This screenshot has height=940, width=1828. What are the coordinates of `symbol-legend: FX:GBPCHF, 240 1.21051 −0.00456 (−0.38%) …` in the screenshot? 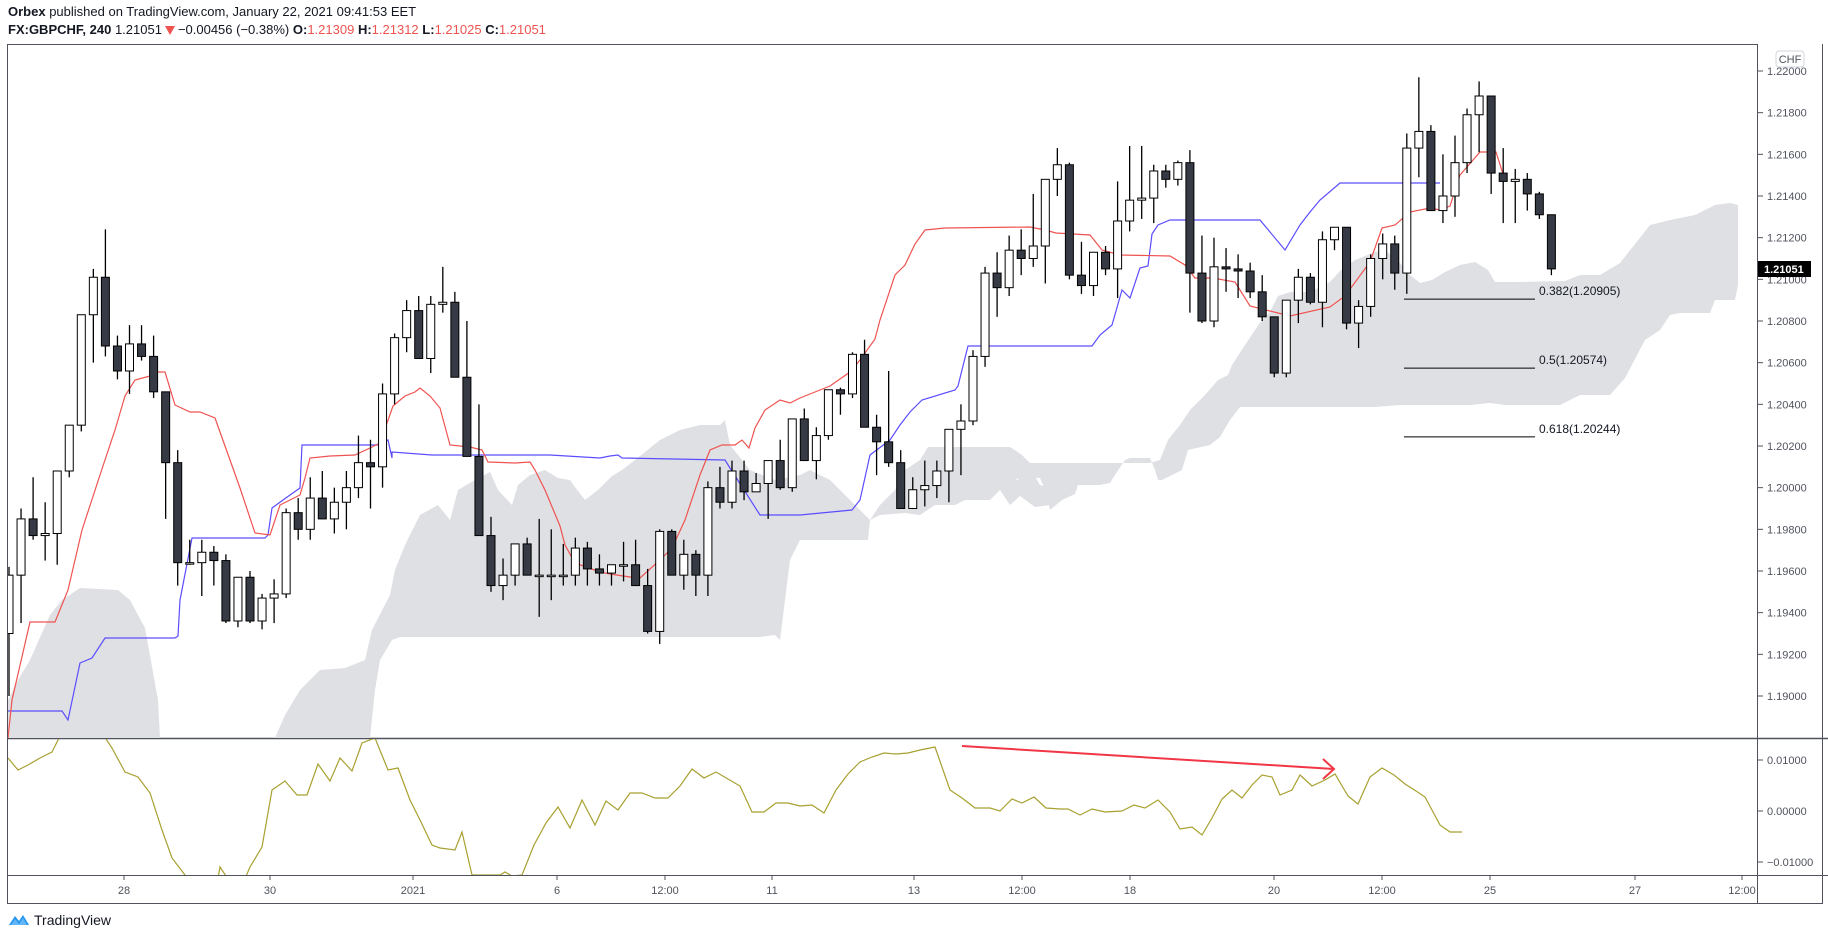 It's located at (277, 29).